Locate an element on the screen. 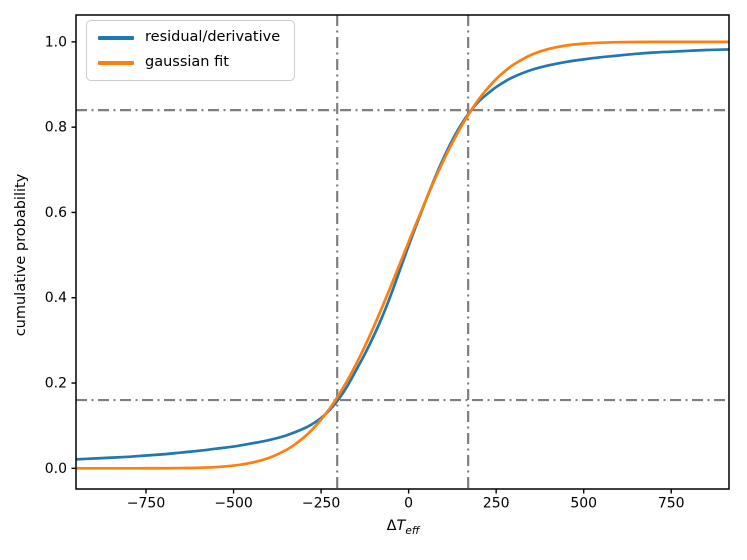 The width and height of the screenshot is (747, 560). legend: residual/derivative gaussian fit is located at coordinates (191, 50).